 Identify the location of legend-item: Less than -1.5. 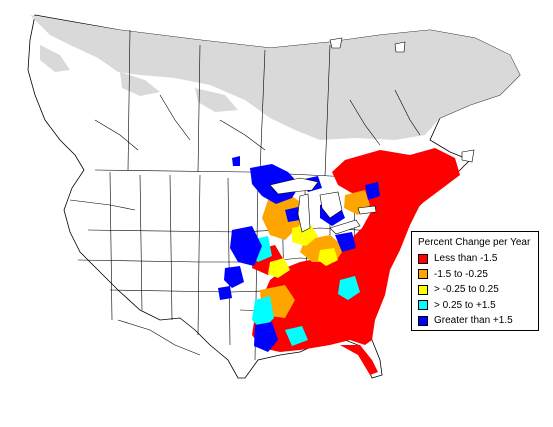
(475, 259).